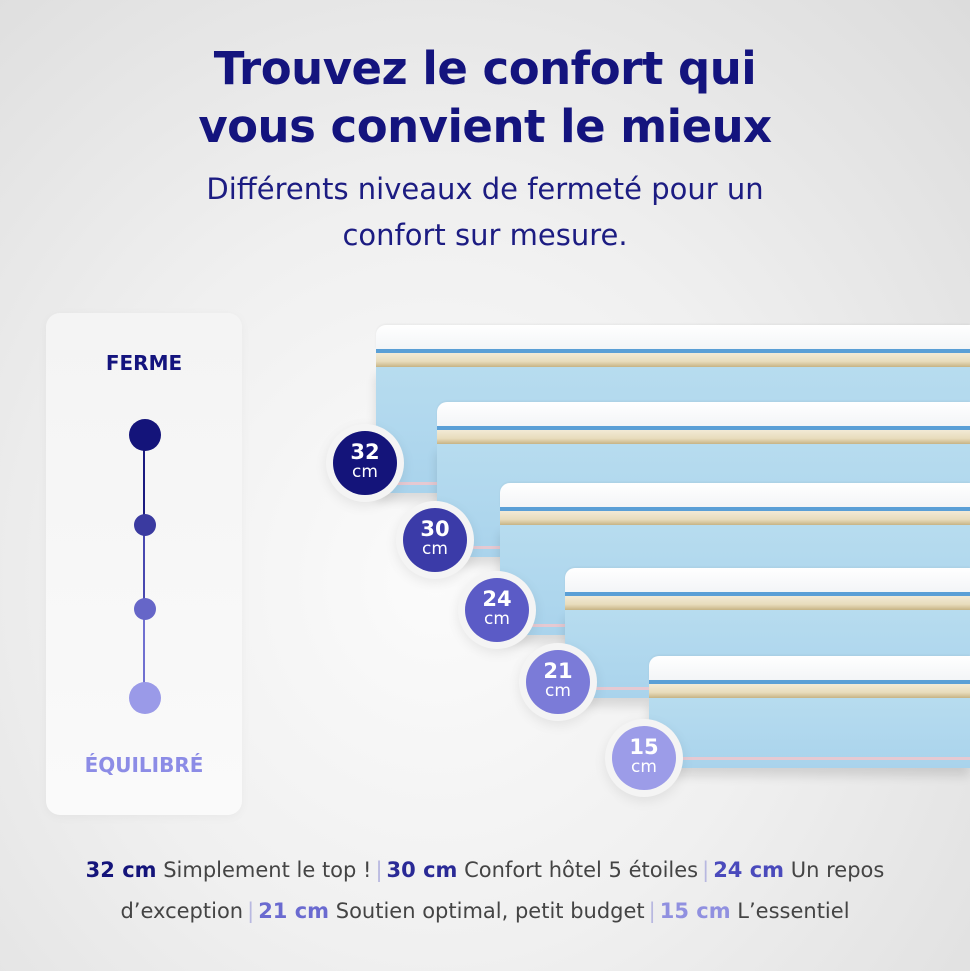 The width and height of the screenshot is (970, 971). What do you see at coordinates (497, 610) in the screenshot?
I see `badge-24: 24 cm` at bounding box center [497, 610].